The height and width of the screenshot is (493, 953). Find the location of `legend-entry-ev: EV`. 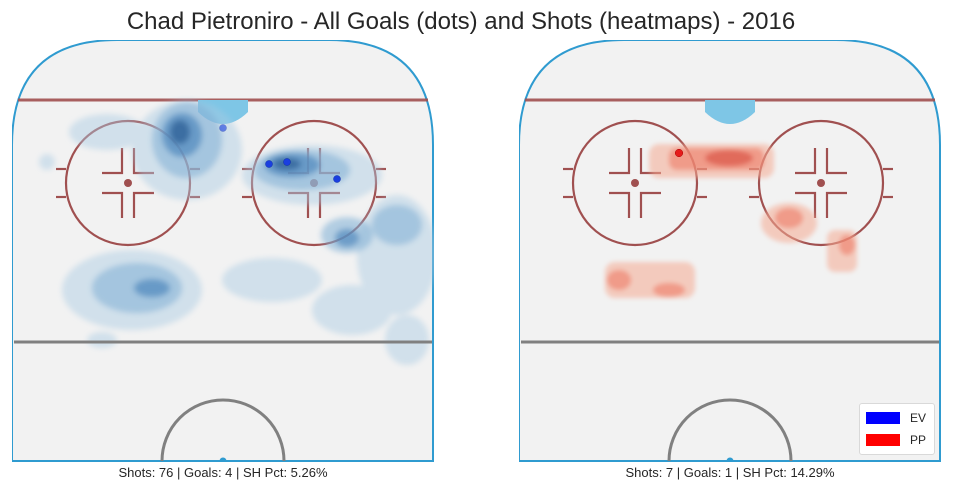

legend-entry-ev: EV is located at coordinates (896, 418).